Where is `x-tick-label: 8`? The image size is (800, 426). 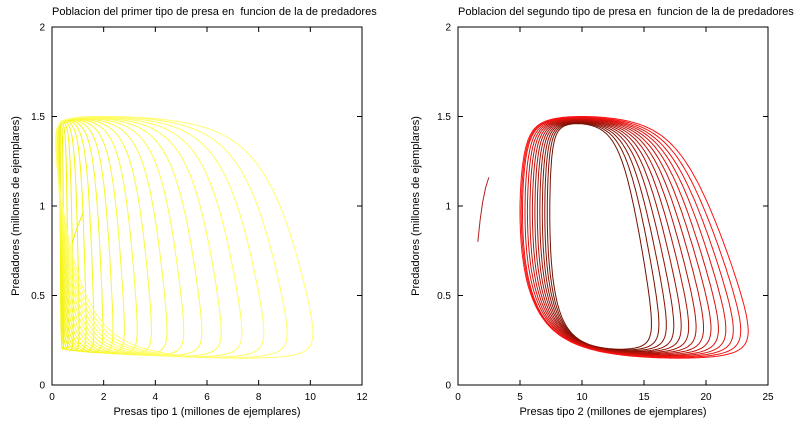 x-tick-label: 8 is located at coordinates (259, 397).